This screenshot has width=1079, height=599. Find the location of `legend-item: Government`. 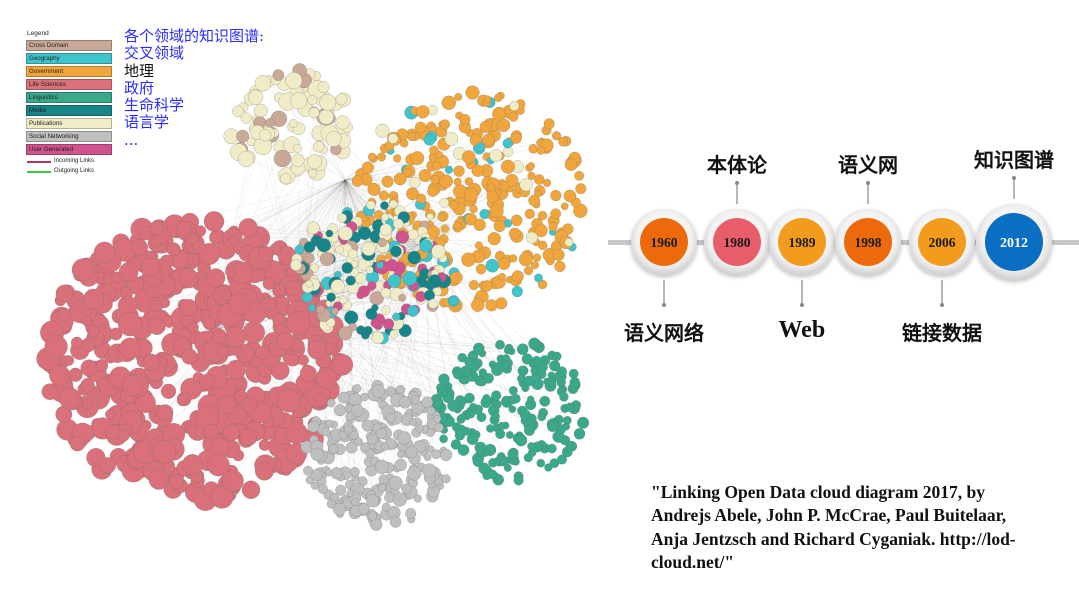

legend-item: Government is located at coordinates (69, 71).